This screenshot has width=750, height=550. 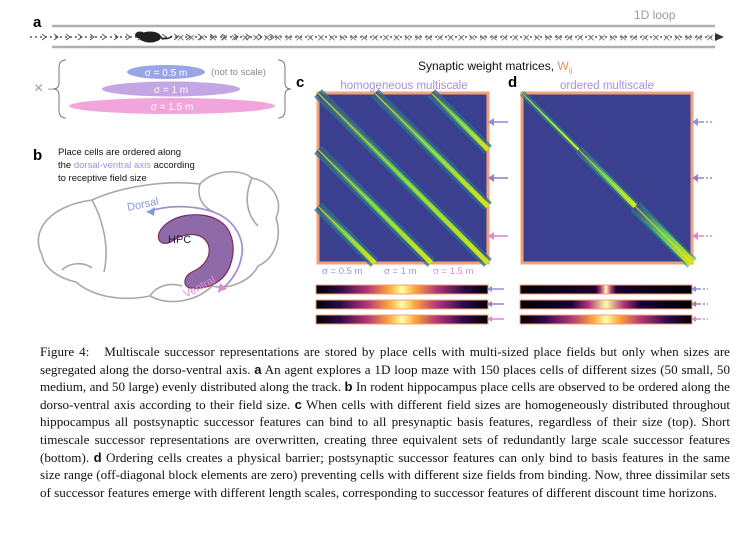 I want to click on panel-d-letter: d, so click(x=512, y=82).